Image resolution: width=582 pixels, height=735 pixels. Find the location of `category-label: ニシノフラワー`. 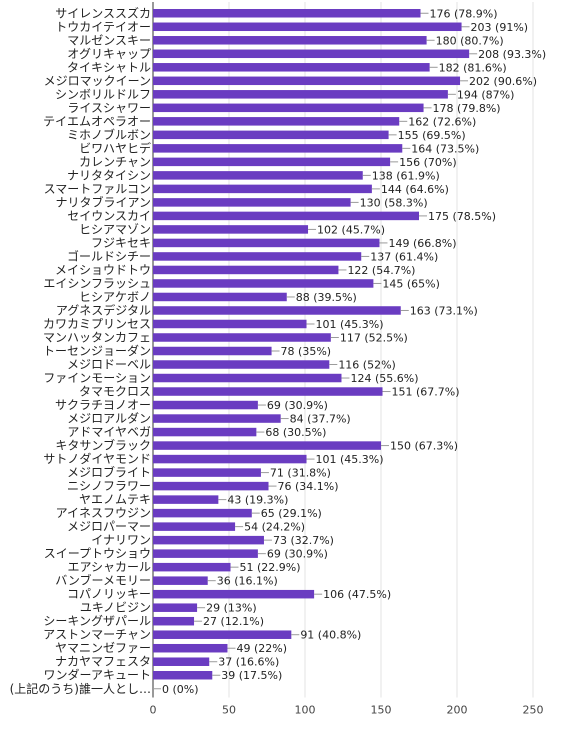

category-label: ニシノフラワー is located at coordinates (109, 486).